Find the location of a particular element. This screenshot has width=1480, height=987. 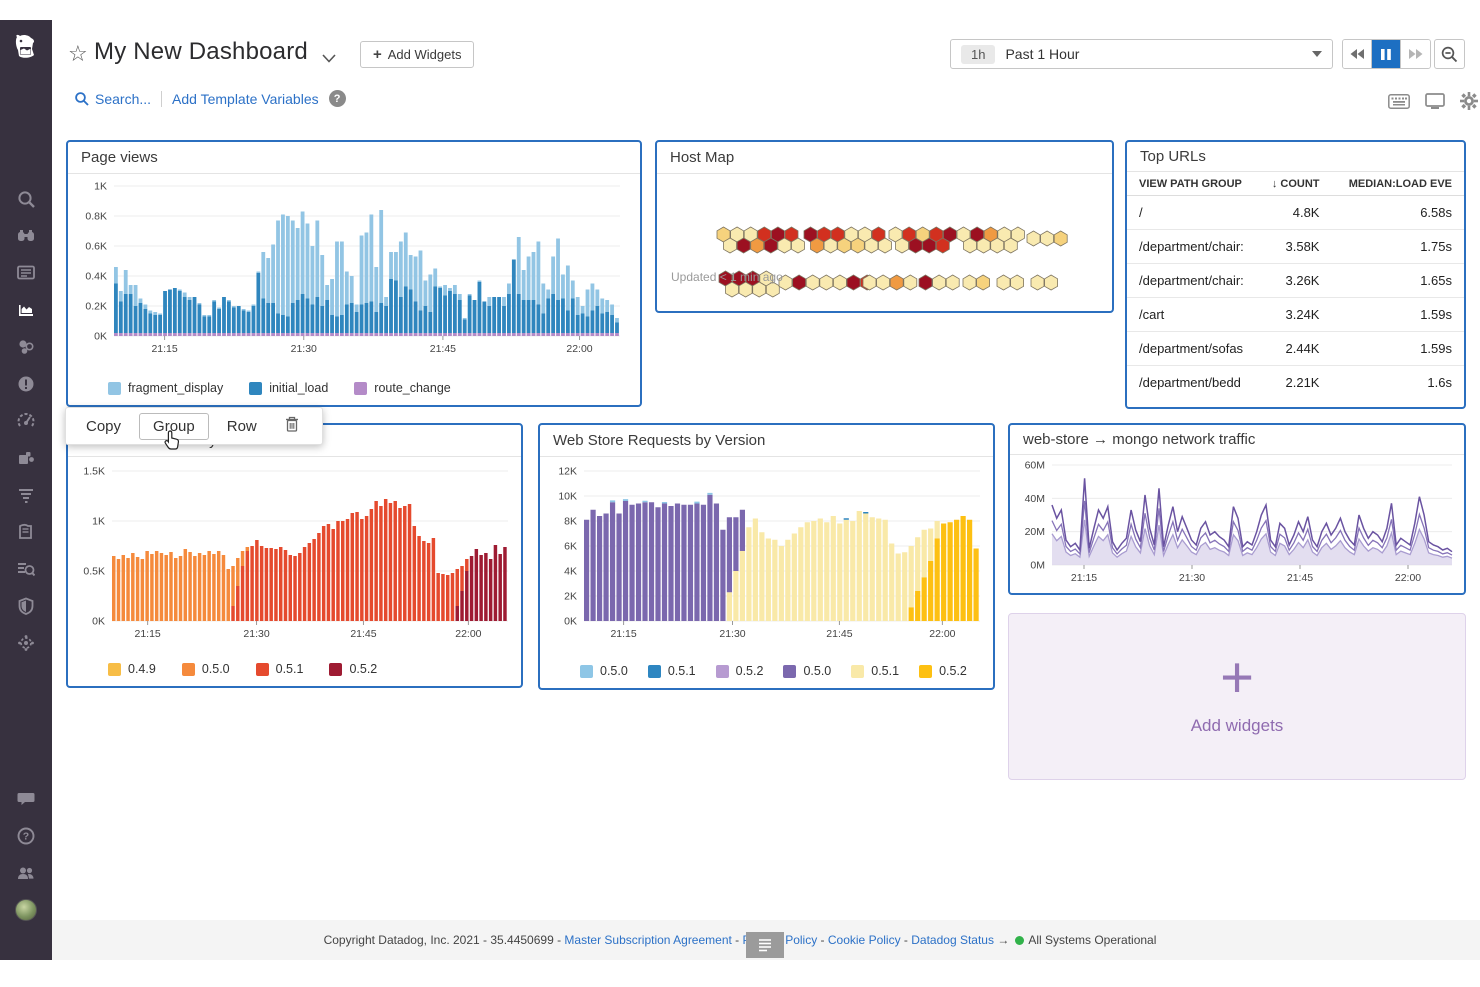

add-widgets-placeholder: + Add widgets is located at coordinates (1237, 696).